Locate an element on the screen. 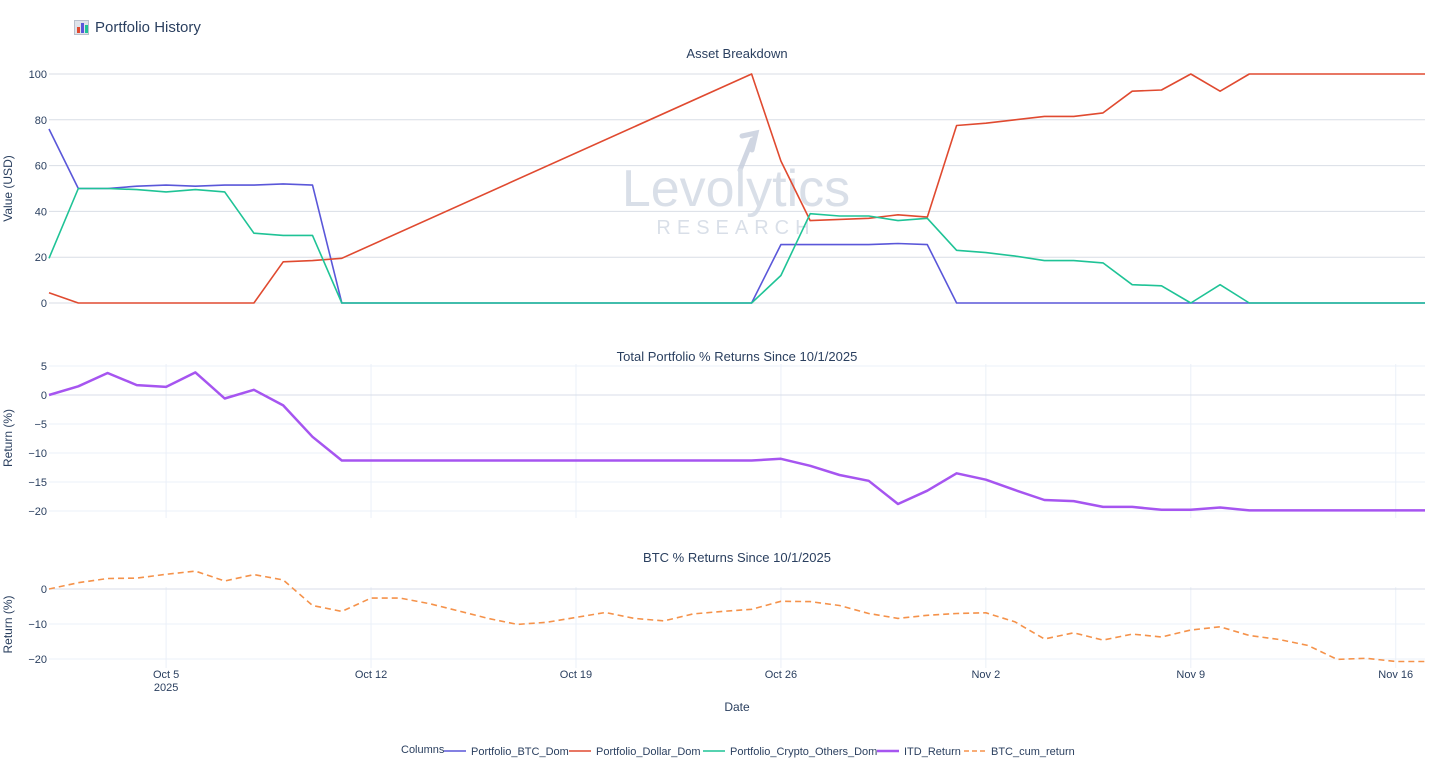 This screenshot has width=1456, height=772. watermark-subtext: RESEARCH is located at coordinates (735, 228).